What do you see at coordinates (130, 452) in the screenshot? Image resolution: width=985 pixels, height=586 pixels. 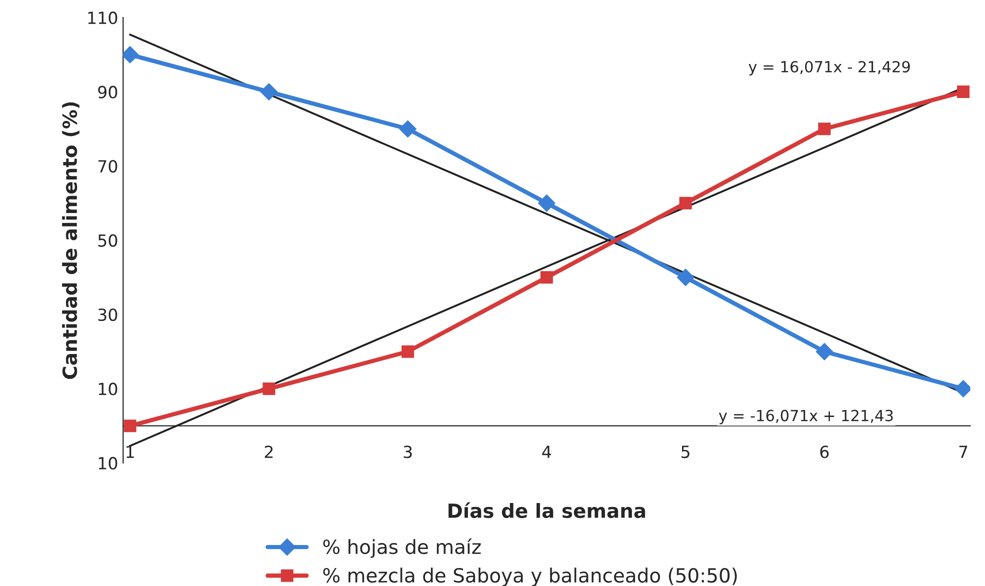 I see `x-tick-label: 1` at bounding box center [130, 452].